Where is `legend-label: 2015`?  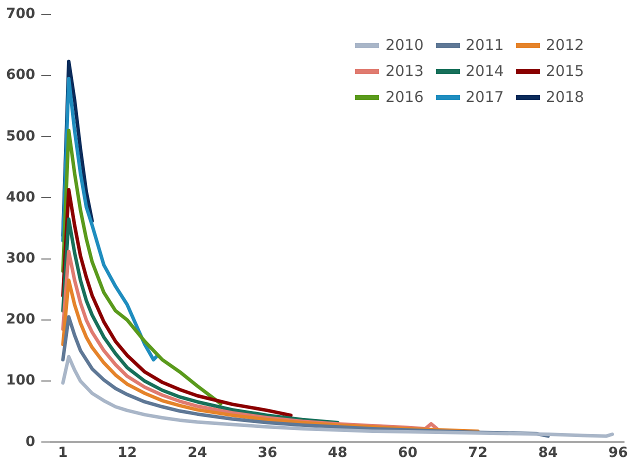 legend-label: 2015 is located at coordinates (565, 71).